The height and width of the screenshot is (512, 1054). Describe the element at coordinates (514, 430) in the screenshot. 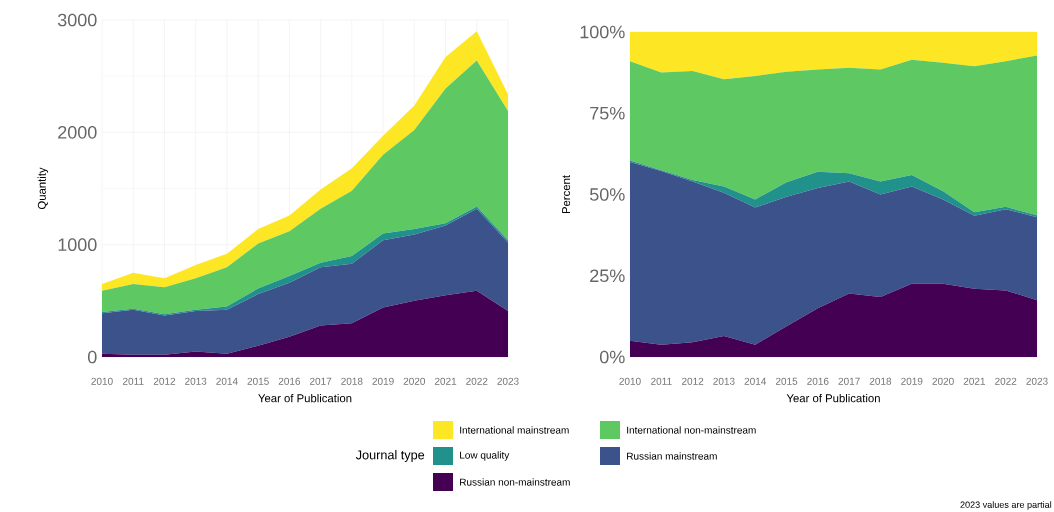

I see `legend-label: International mainstream` at that location.